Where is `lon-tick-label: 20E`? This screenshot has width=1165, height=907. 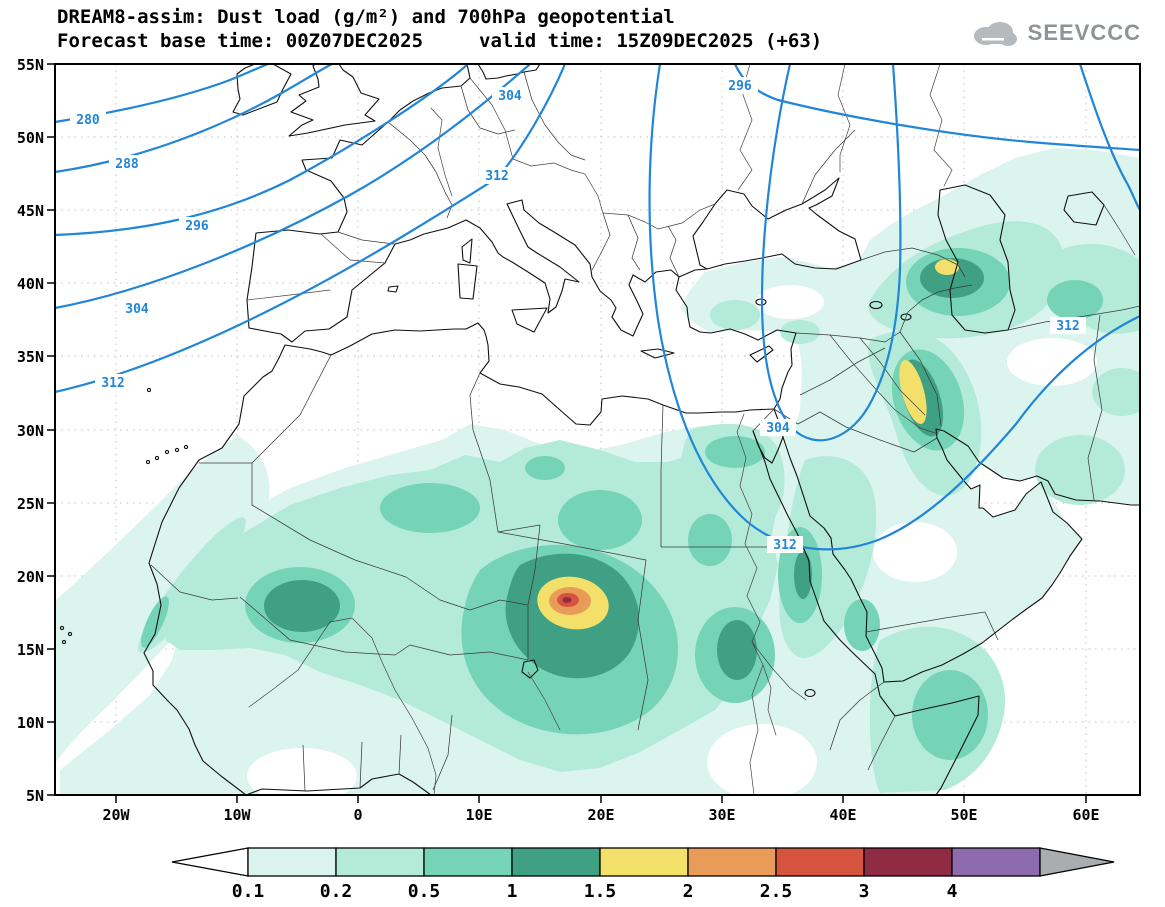 lon-tick-label: 20E is located at coordinates (600, 815).